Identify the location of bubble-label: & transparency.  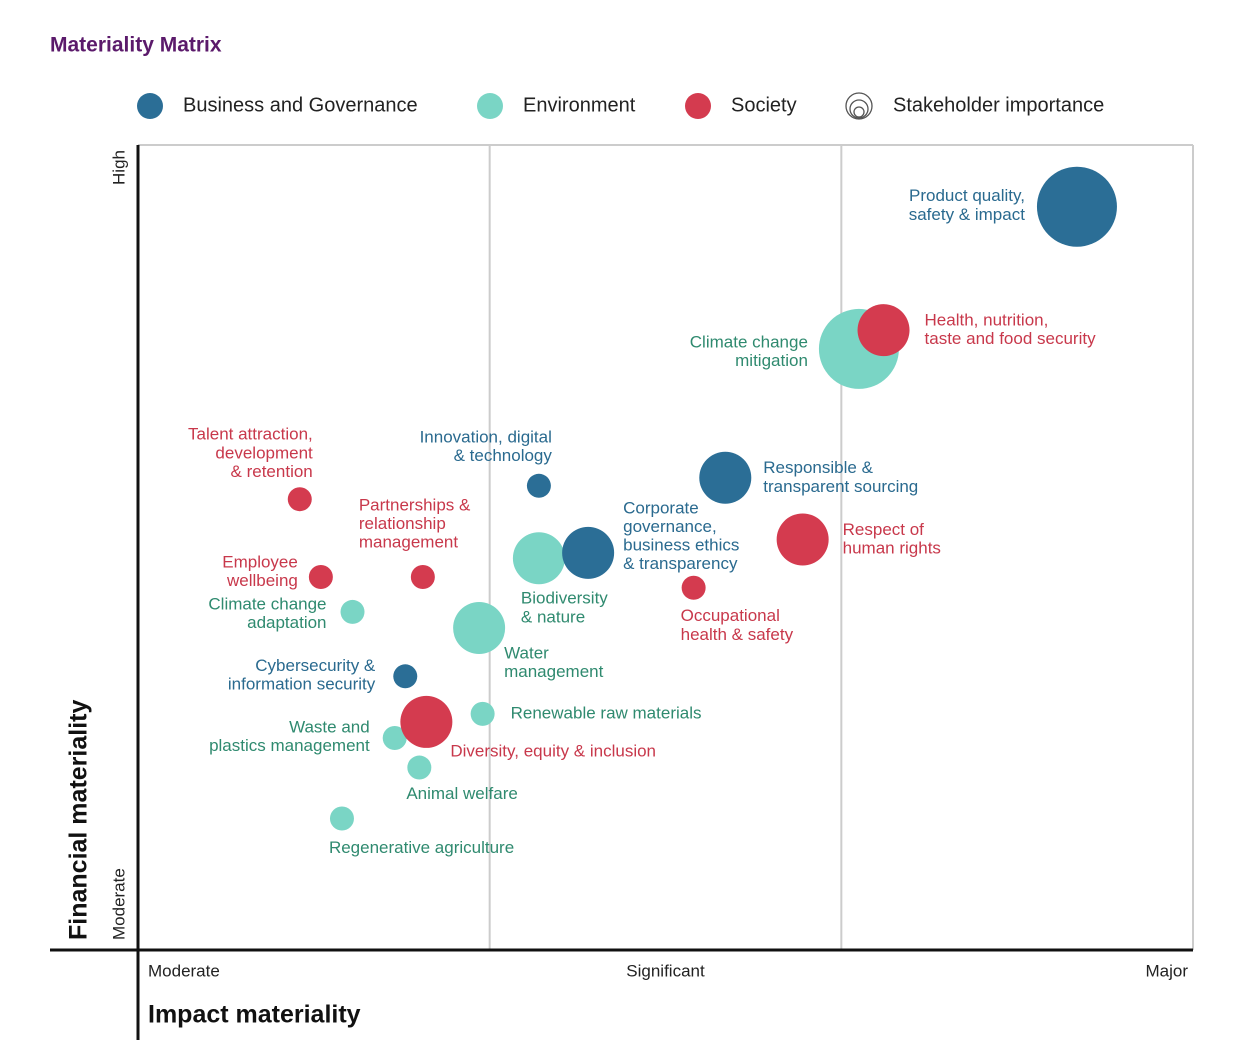
(680, 563).